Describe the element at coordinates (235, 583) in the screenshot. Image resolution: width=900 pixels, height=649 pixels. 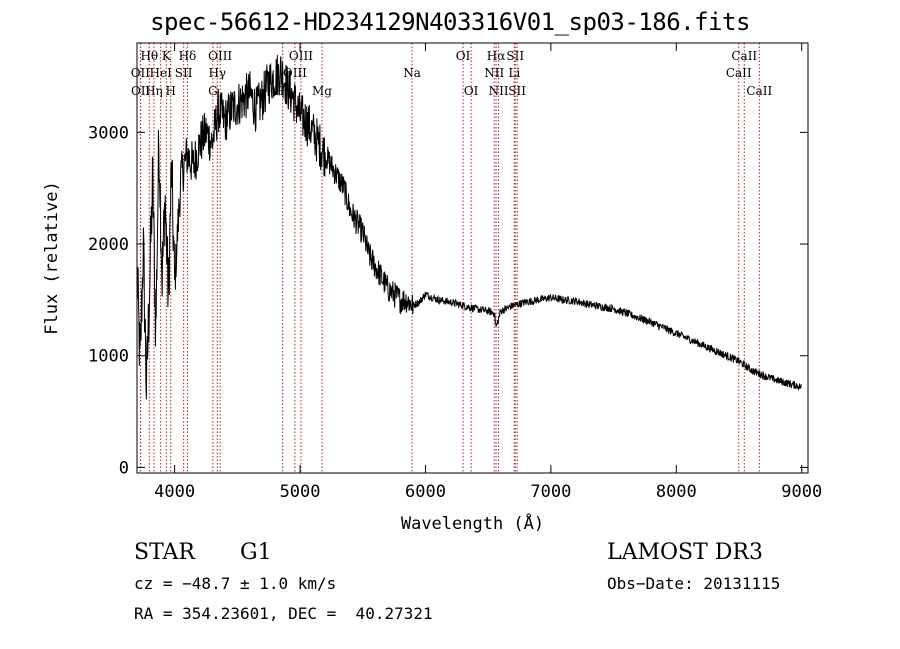
I see `redshift-cz: cz = −48.7 ± 1.0 km/s` at that location.